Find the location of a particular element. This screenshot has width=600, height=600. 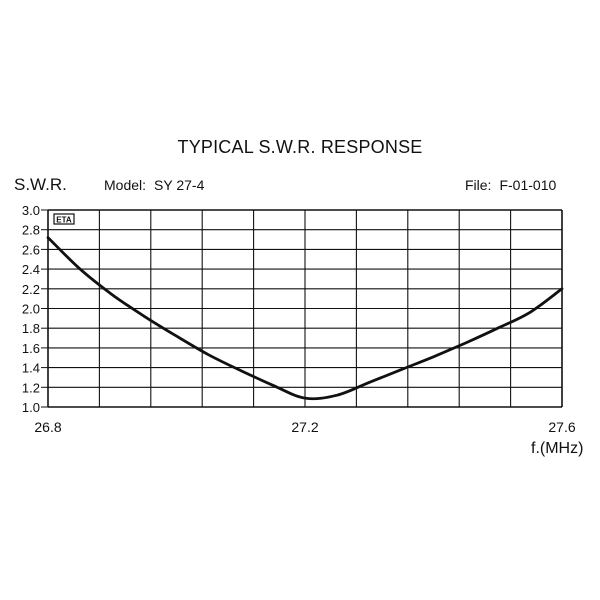

y-tick-label: 2.8 is located at coordinates (31, 230).